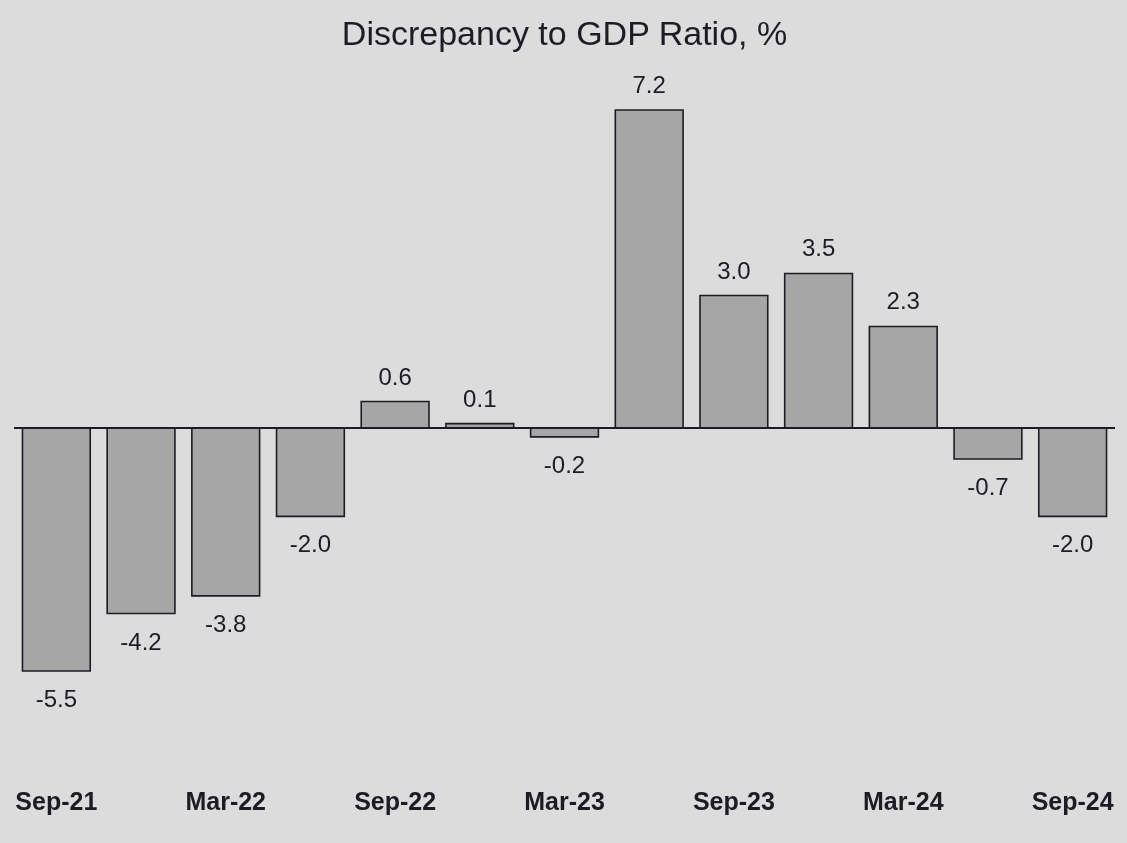 The height and width of the screenshot is (843, 1127). Describe the element at coordinates (988, 486) in the screenshot. I see `data-label: -0.7` at that location.